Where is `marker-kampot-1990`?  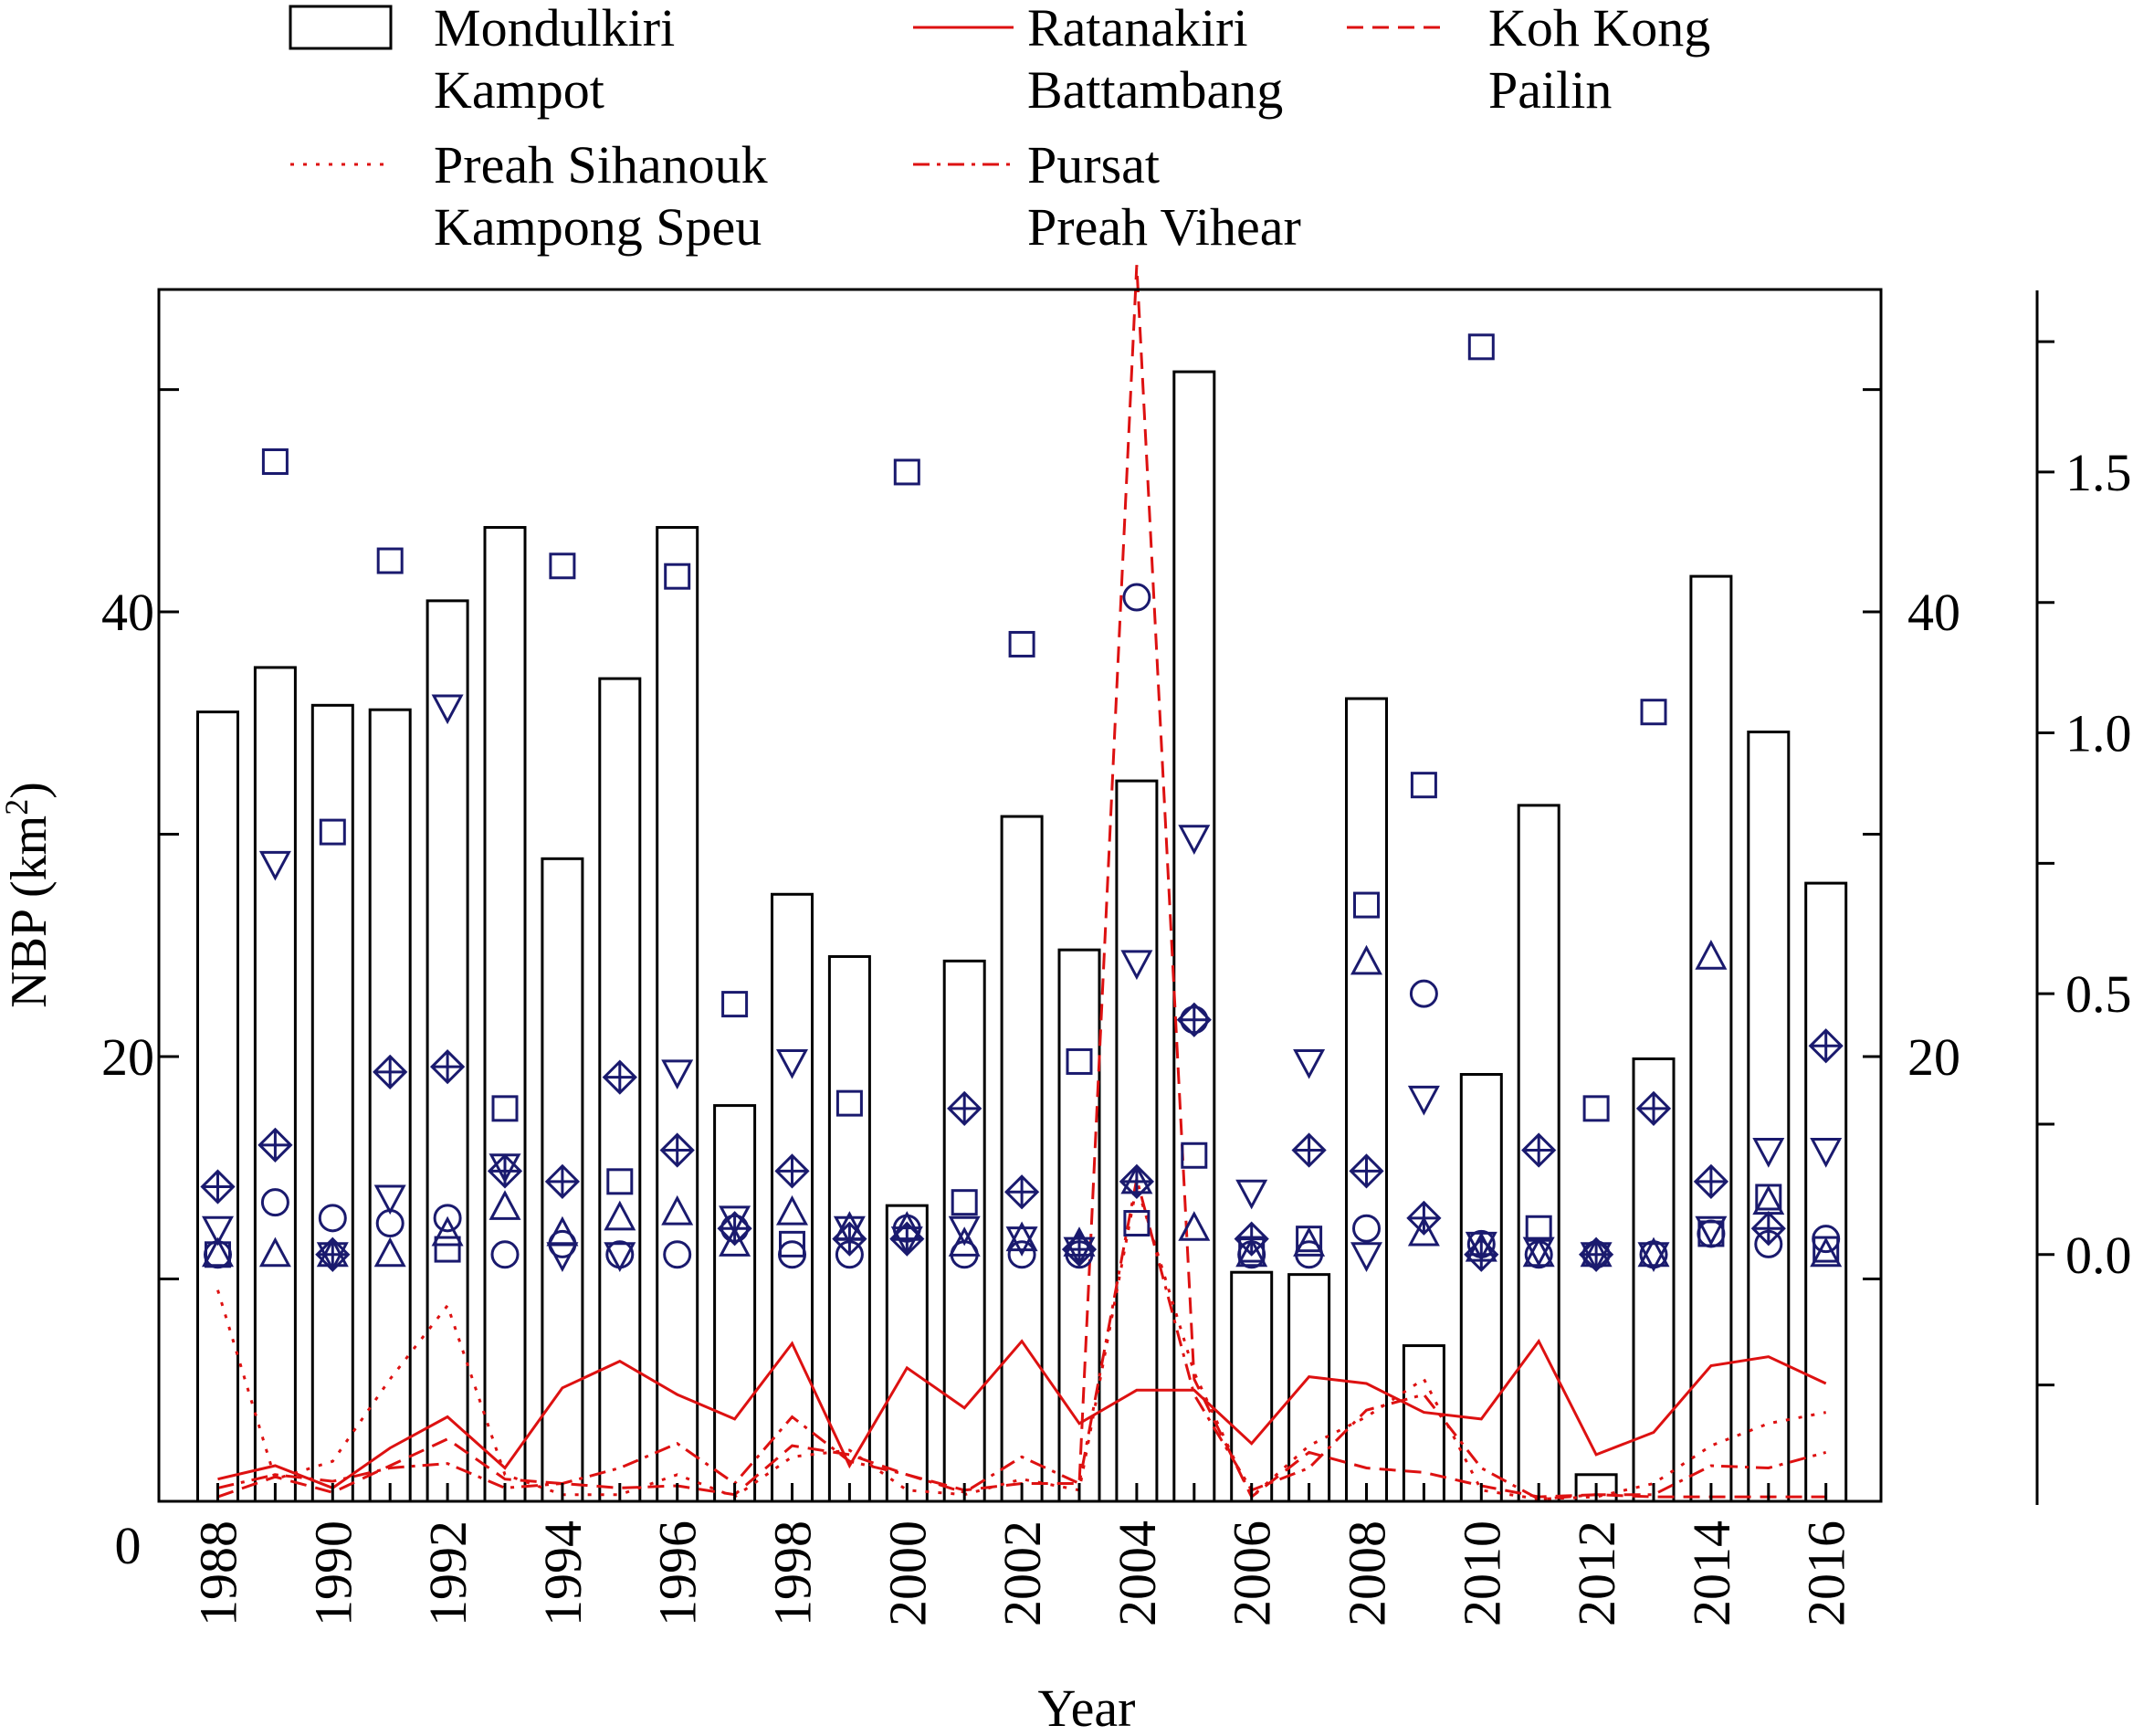 marker-kampot-1990 is located at coordinates (332, 832).